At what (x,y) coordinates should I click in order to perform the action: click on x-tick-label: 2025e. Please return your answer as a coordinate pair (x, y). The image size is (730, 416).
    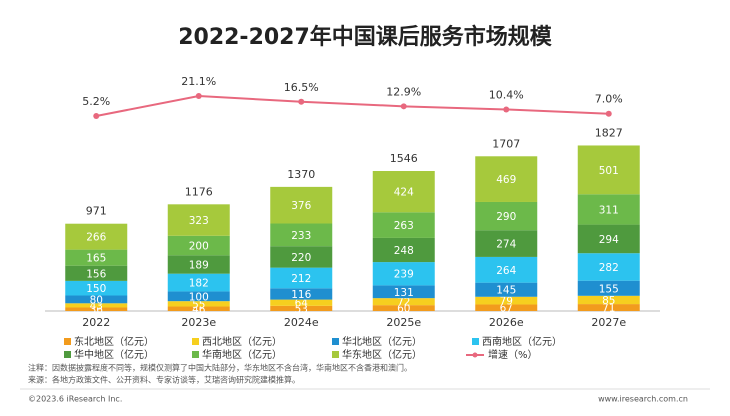
    Looking at the image, I should click on (403, 322).